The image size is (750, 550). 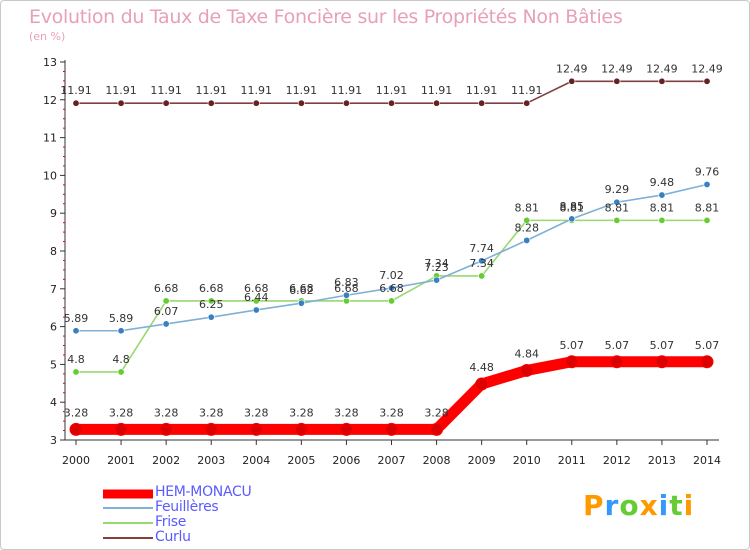 What do you see at coordinates (638, 505) in the screenshot?
I see `proxiti-logo: Proxiti` at bounding box center [638, 505].